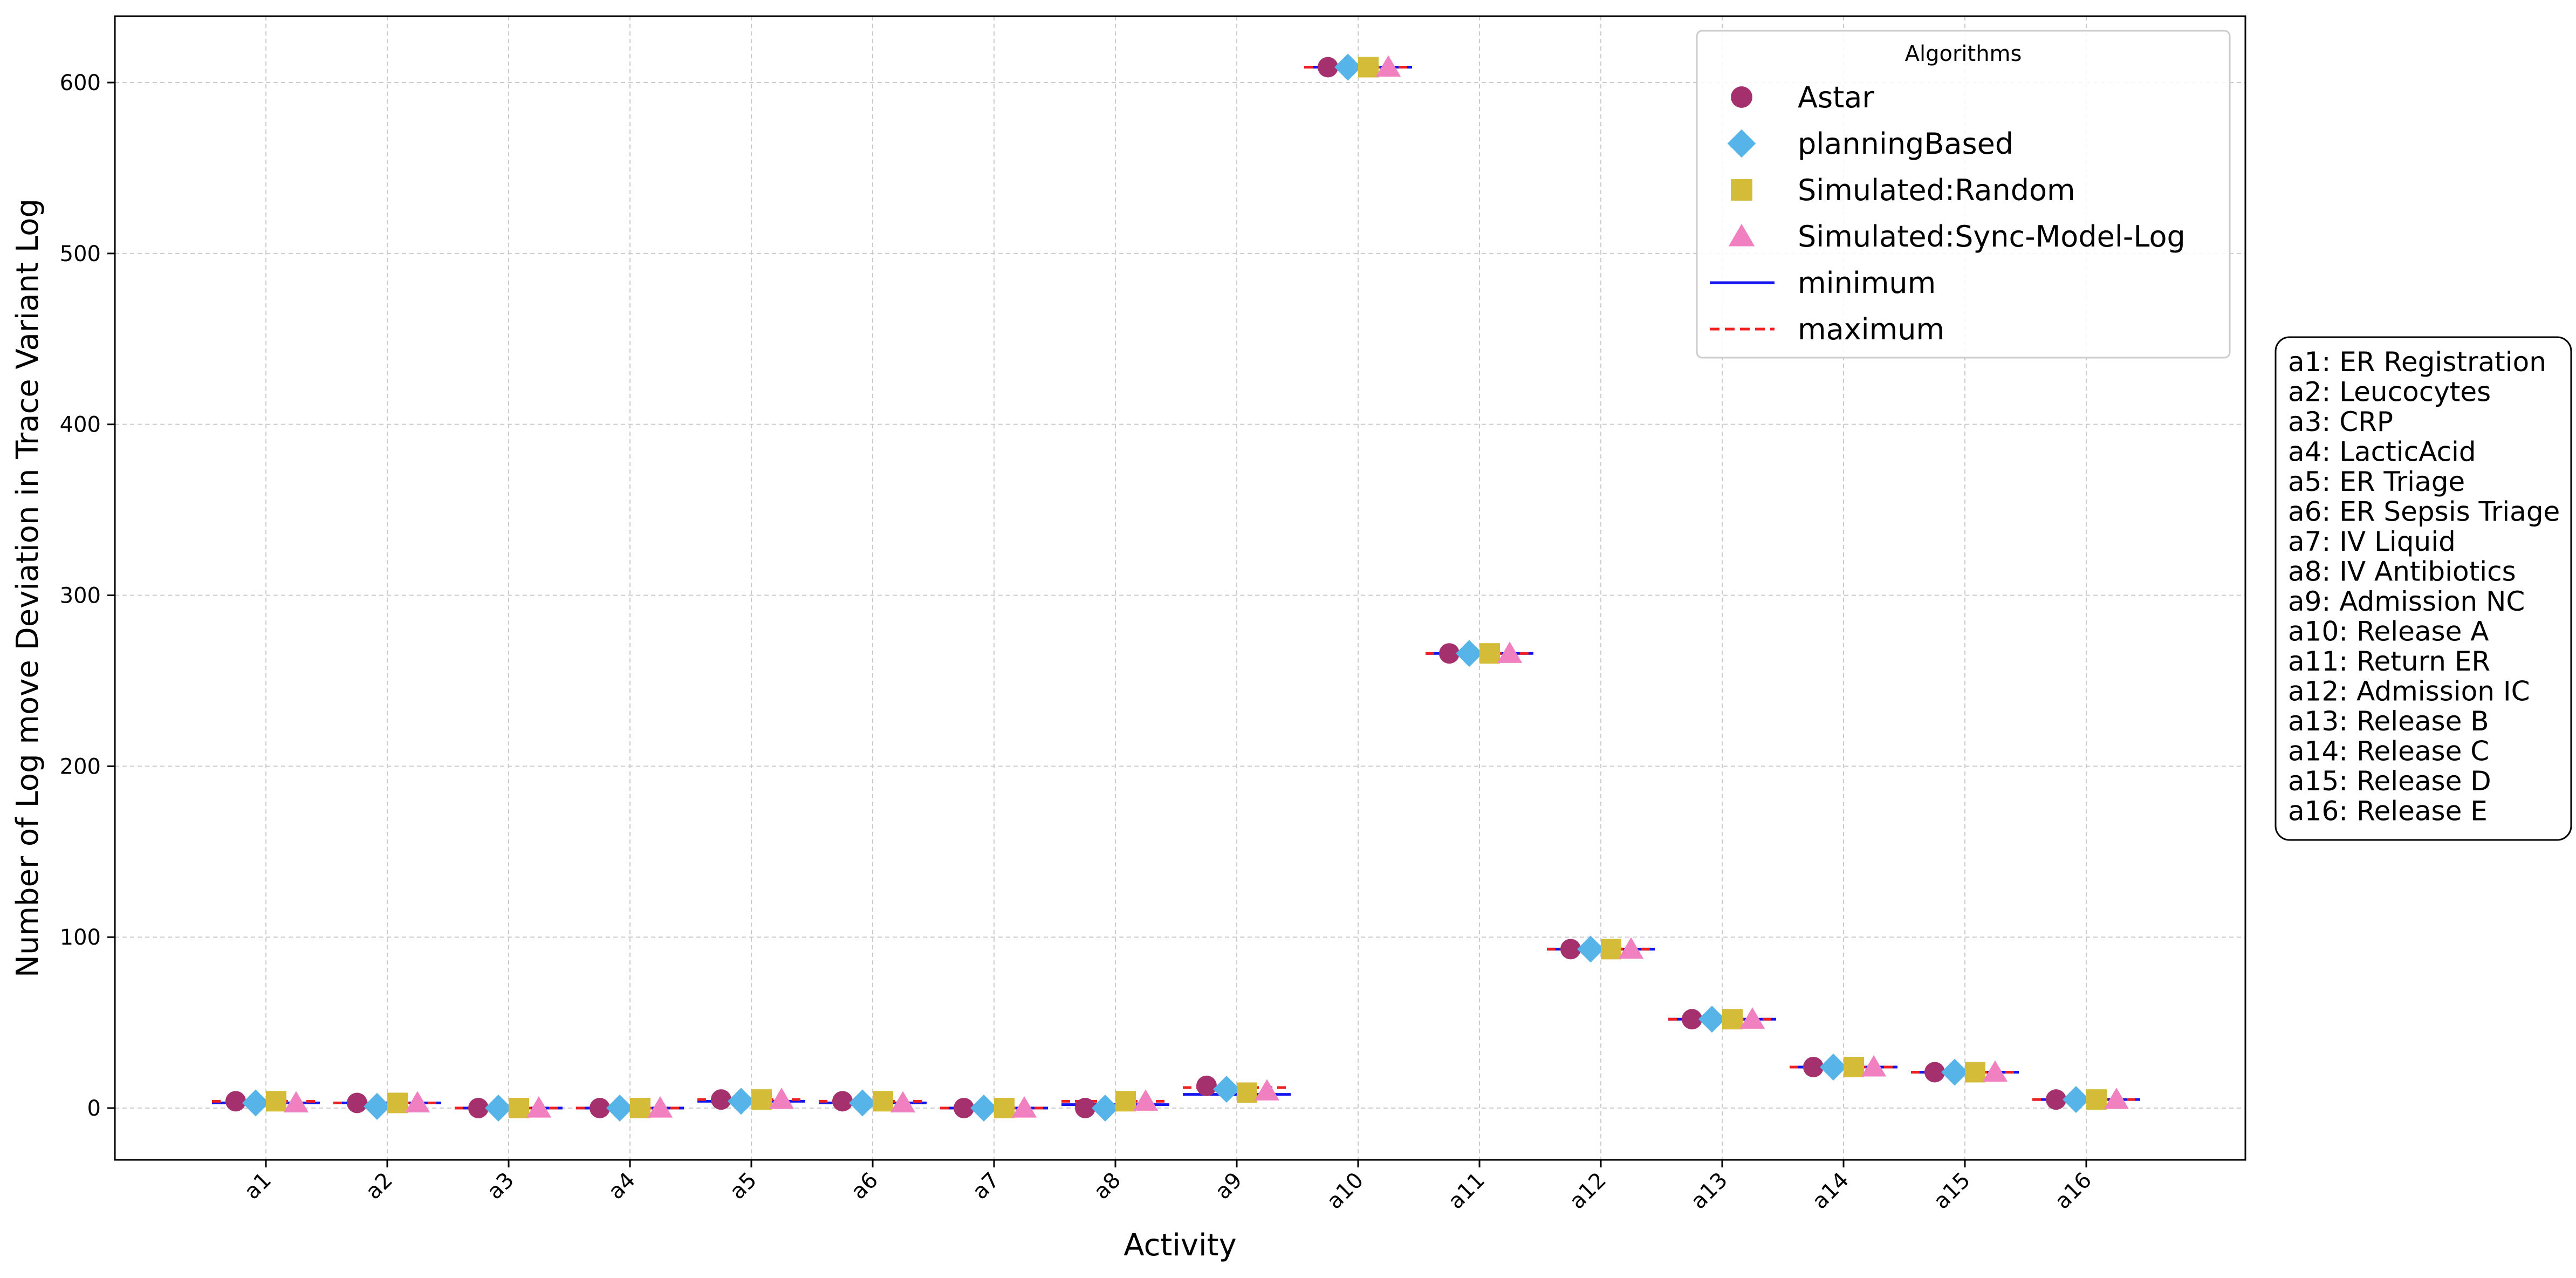  I want to click on y-tick-label: 300, so click(80, 596).